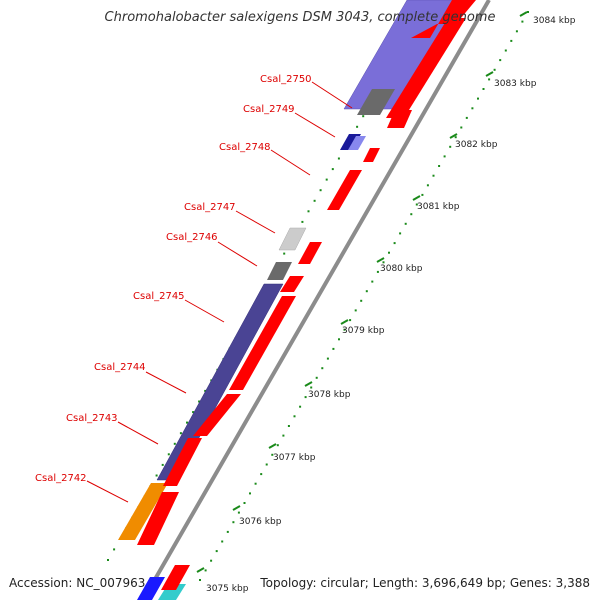 The width and height of the screenshot is (600, 604). Describe the element at coordinates (77, 583) in the screenshot. I see `accession-text: Accession: NC_007963` at that location.